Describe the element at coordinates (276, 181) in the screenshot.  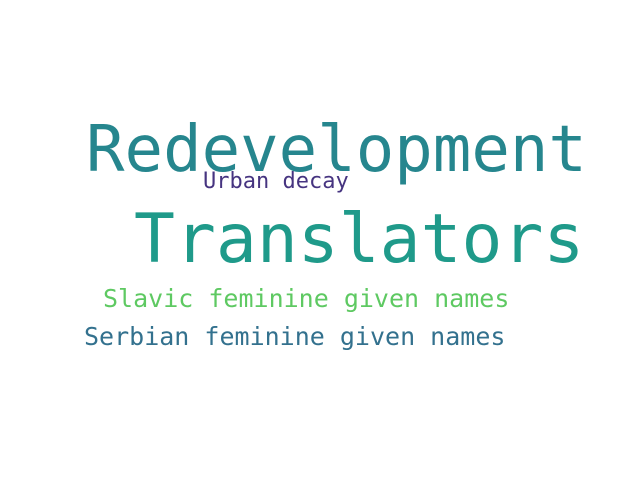
I see `word-urban-decay: Urban decay` at that location.